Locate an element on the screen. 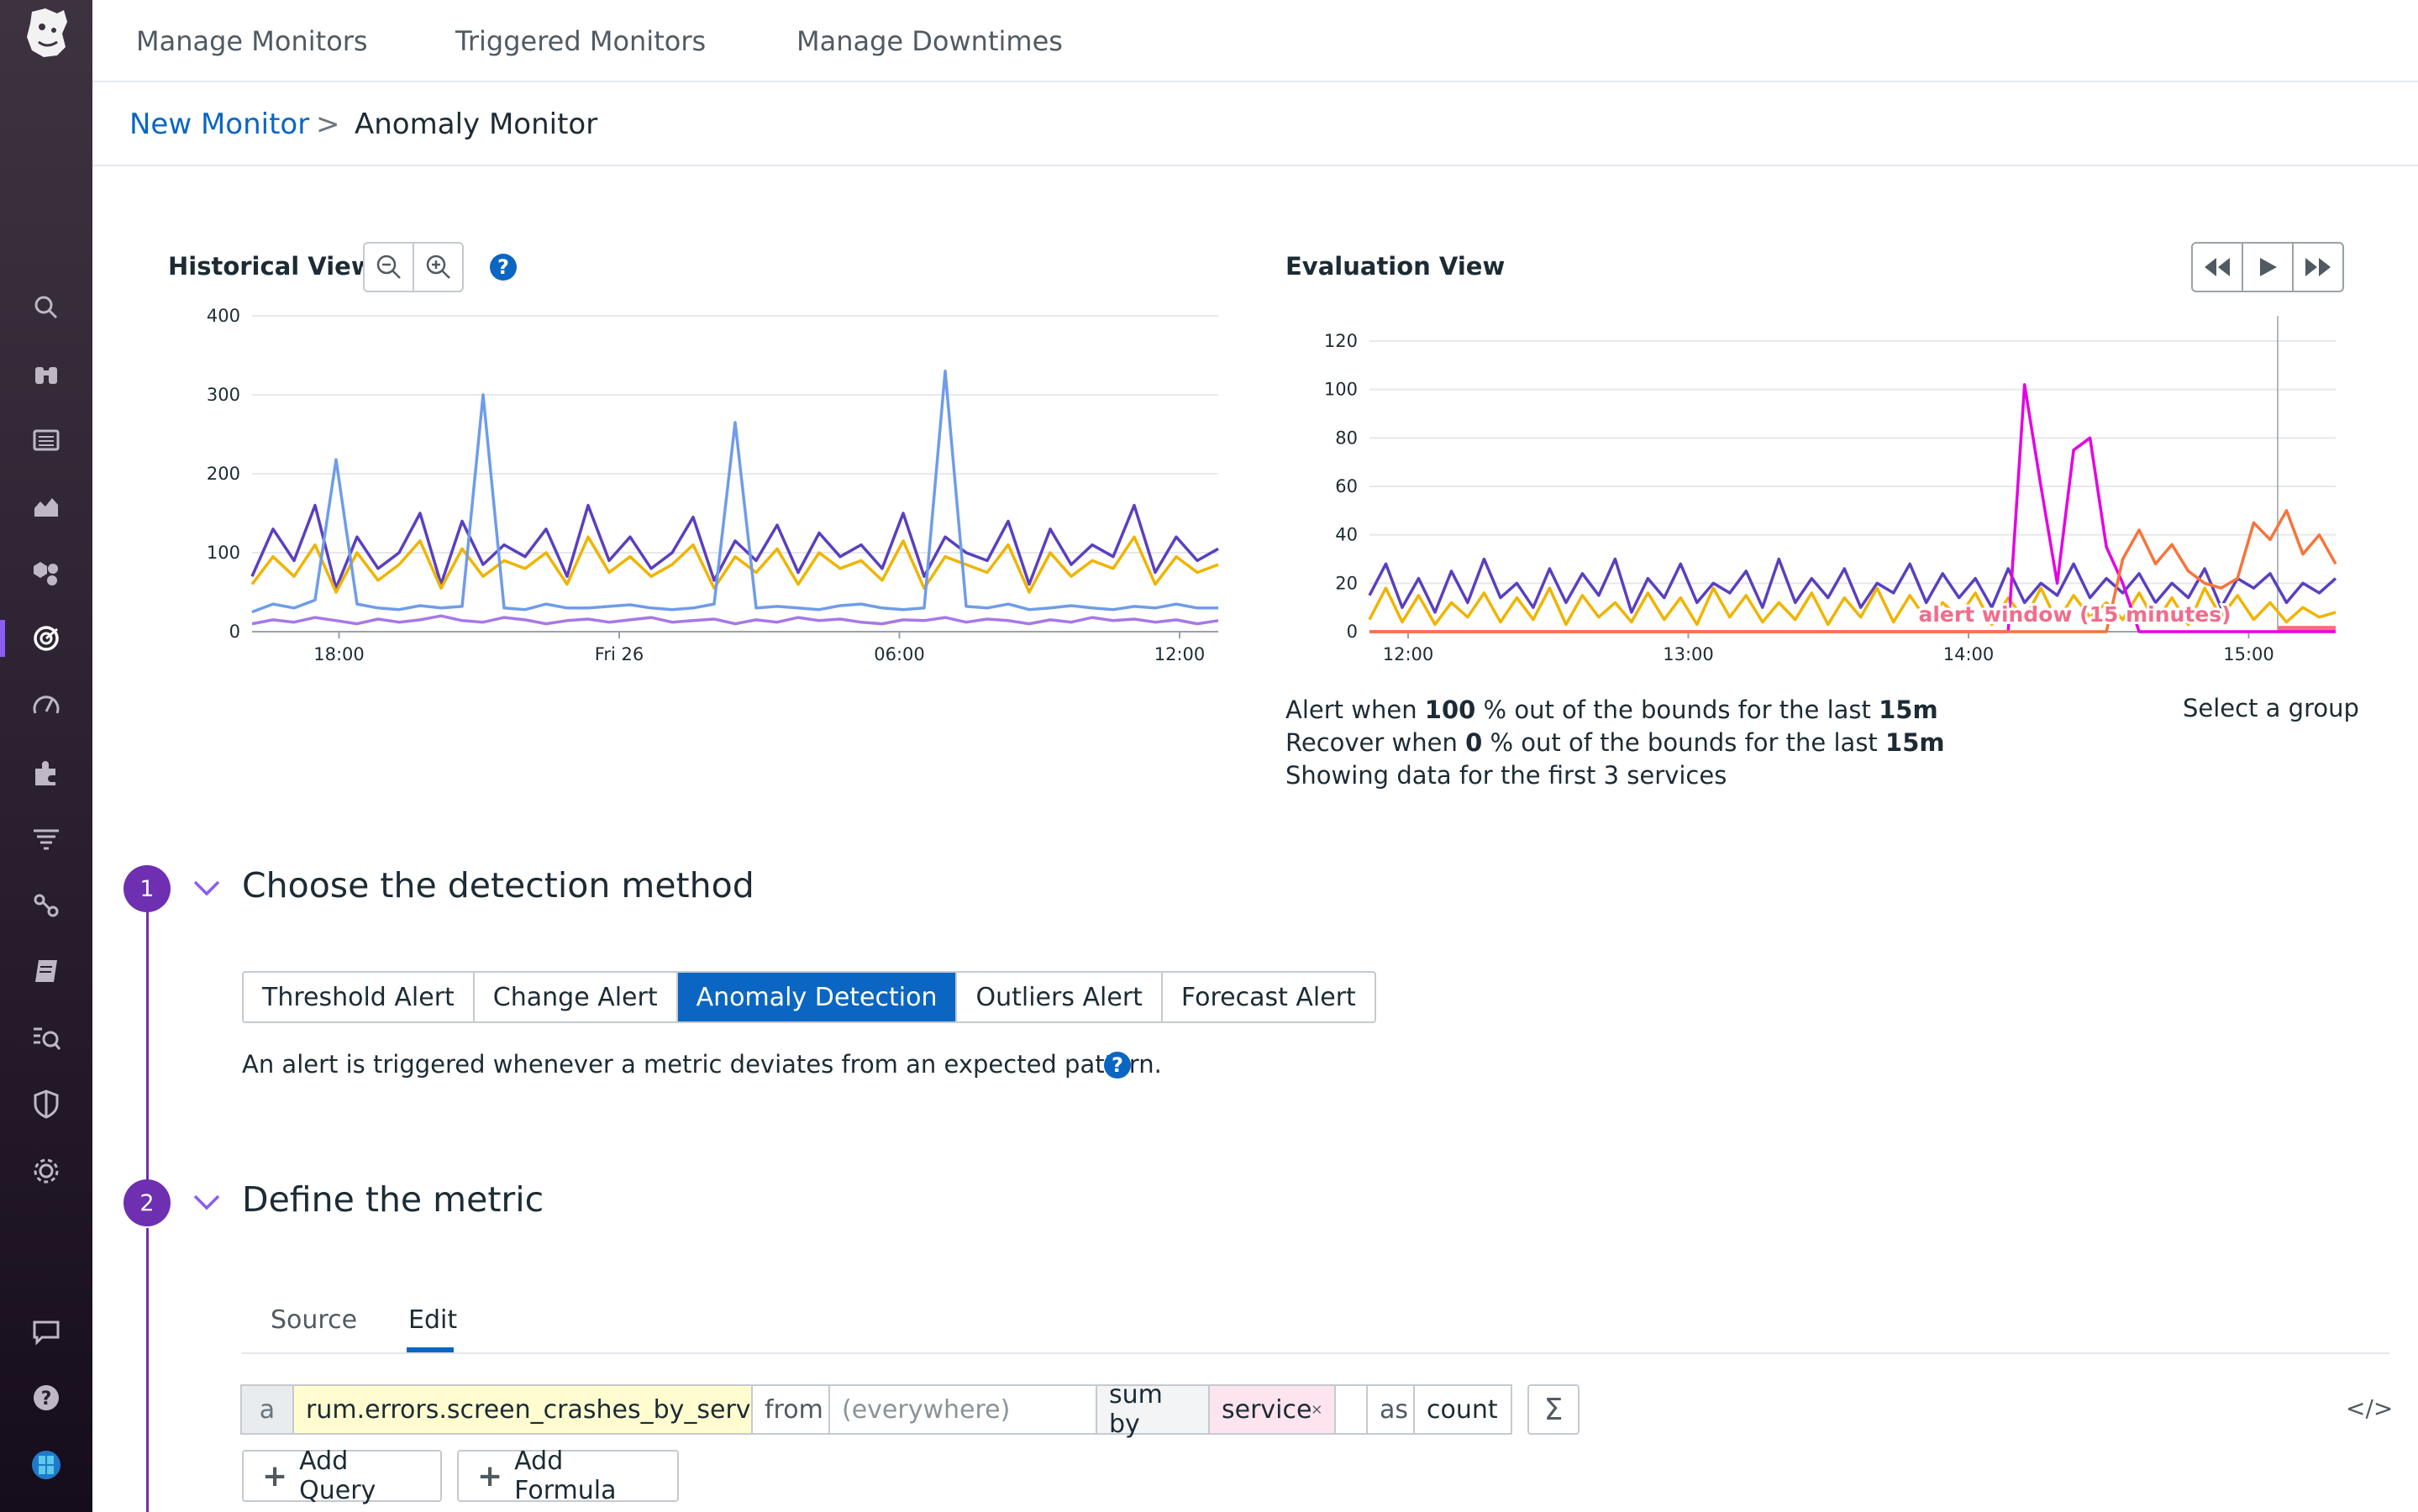 Image resolution: width=2418 pixels, height=1512 pixels. sum-by-label: sum by is located at coordinates (1153, 1409).